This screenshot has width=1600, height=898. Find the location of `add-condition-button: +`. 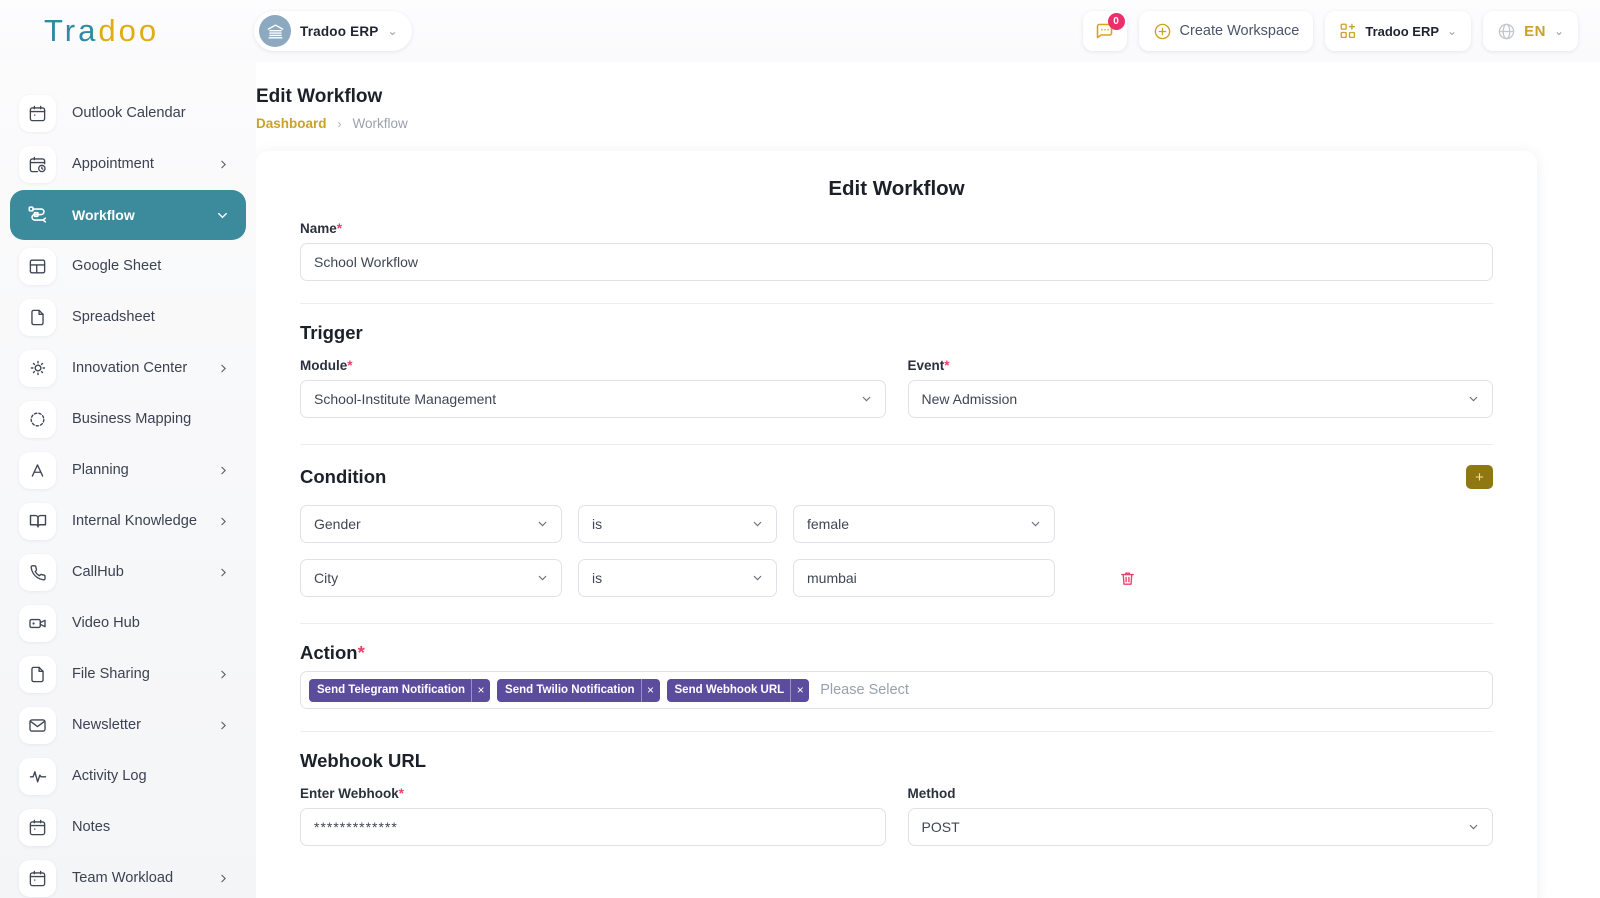

add-condition-button: + is located at coordinates (1479, 477).